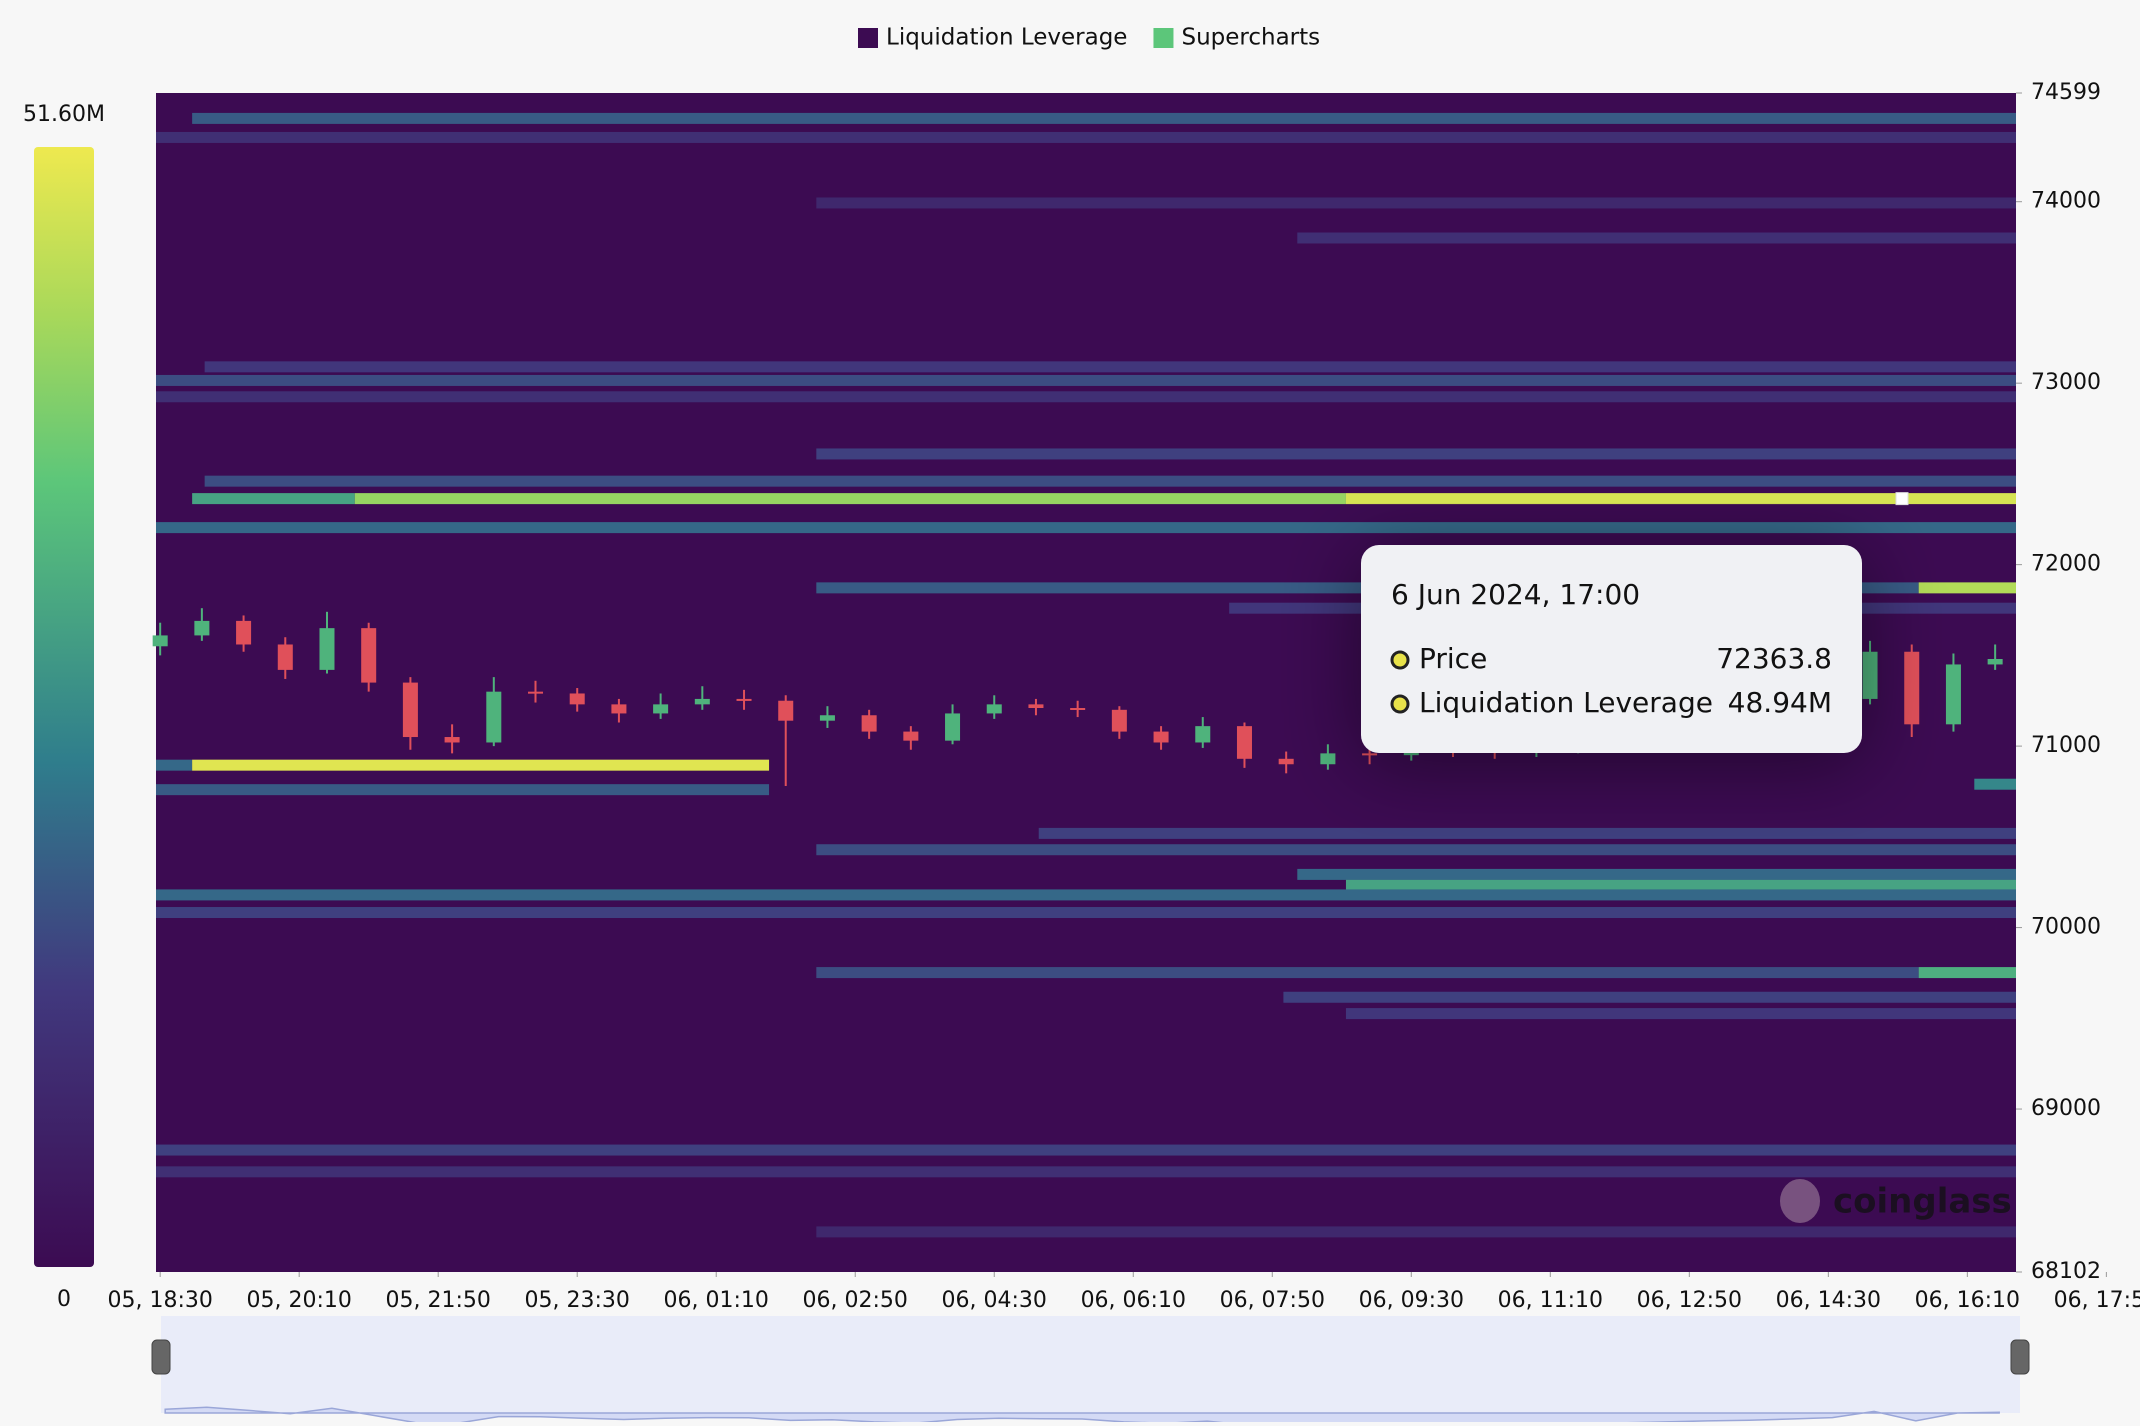  I want to click on navigator-background, so click(1090, 1364).